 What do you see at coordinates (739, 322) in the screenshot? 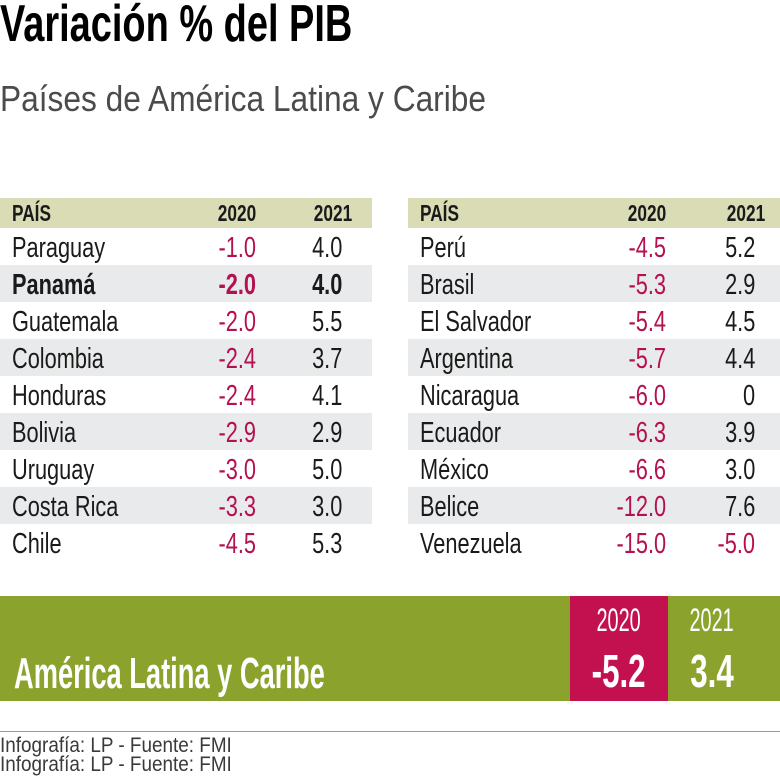
I see `value-2021-cell: 4.5` at bounding box center [739, 322].